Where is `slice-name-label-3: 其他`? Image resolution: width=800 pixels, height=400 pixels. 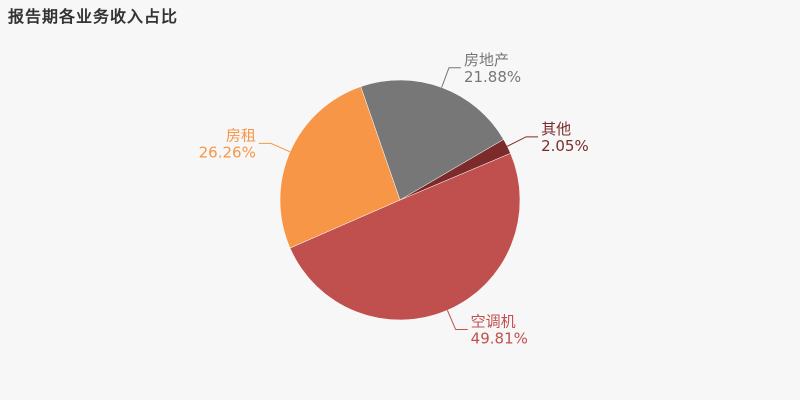 slice-name-label-3: 其他 is located at coordinates (556, 129).